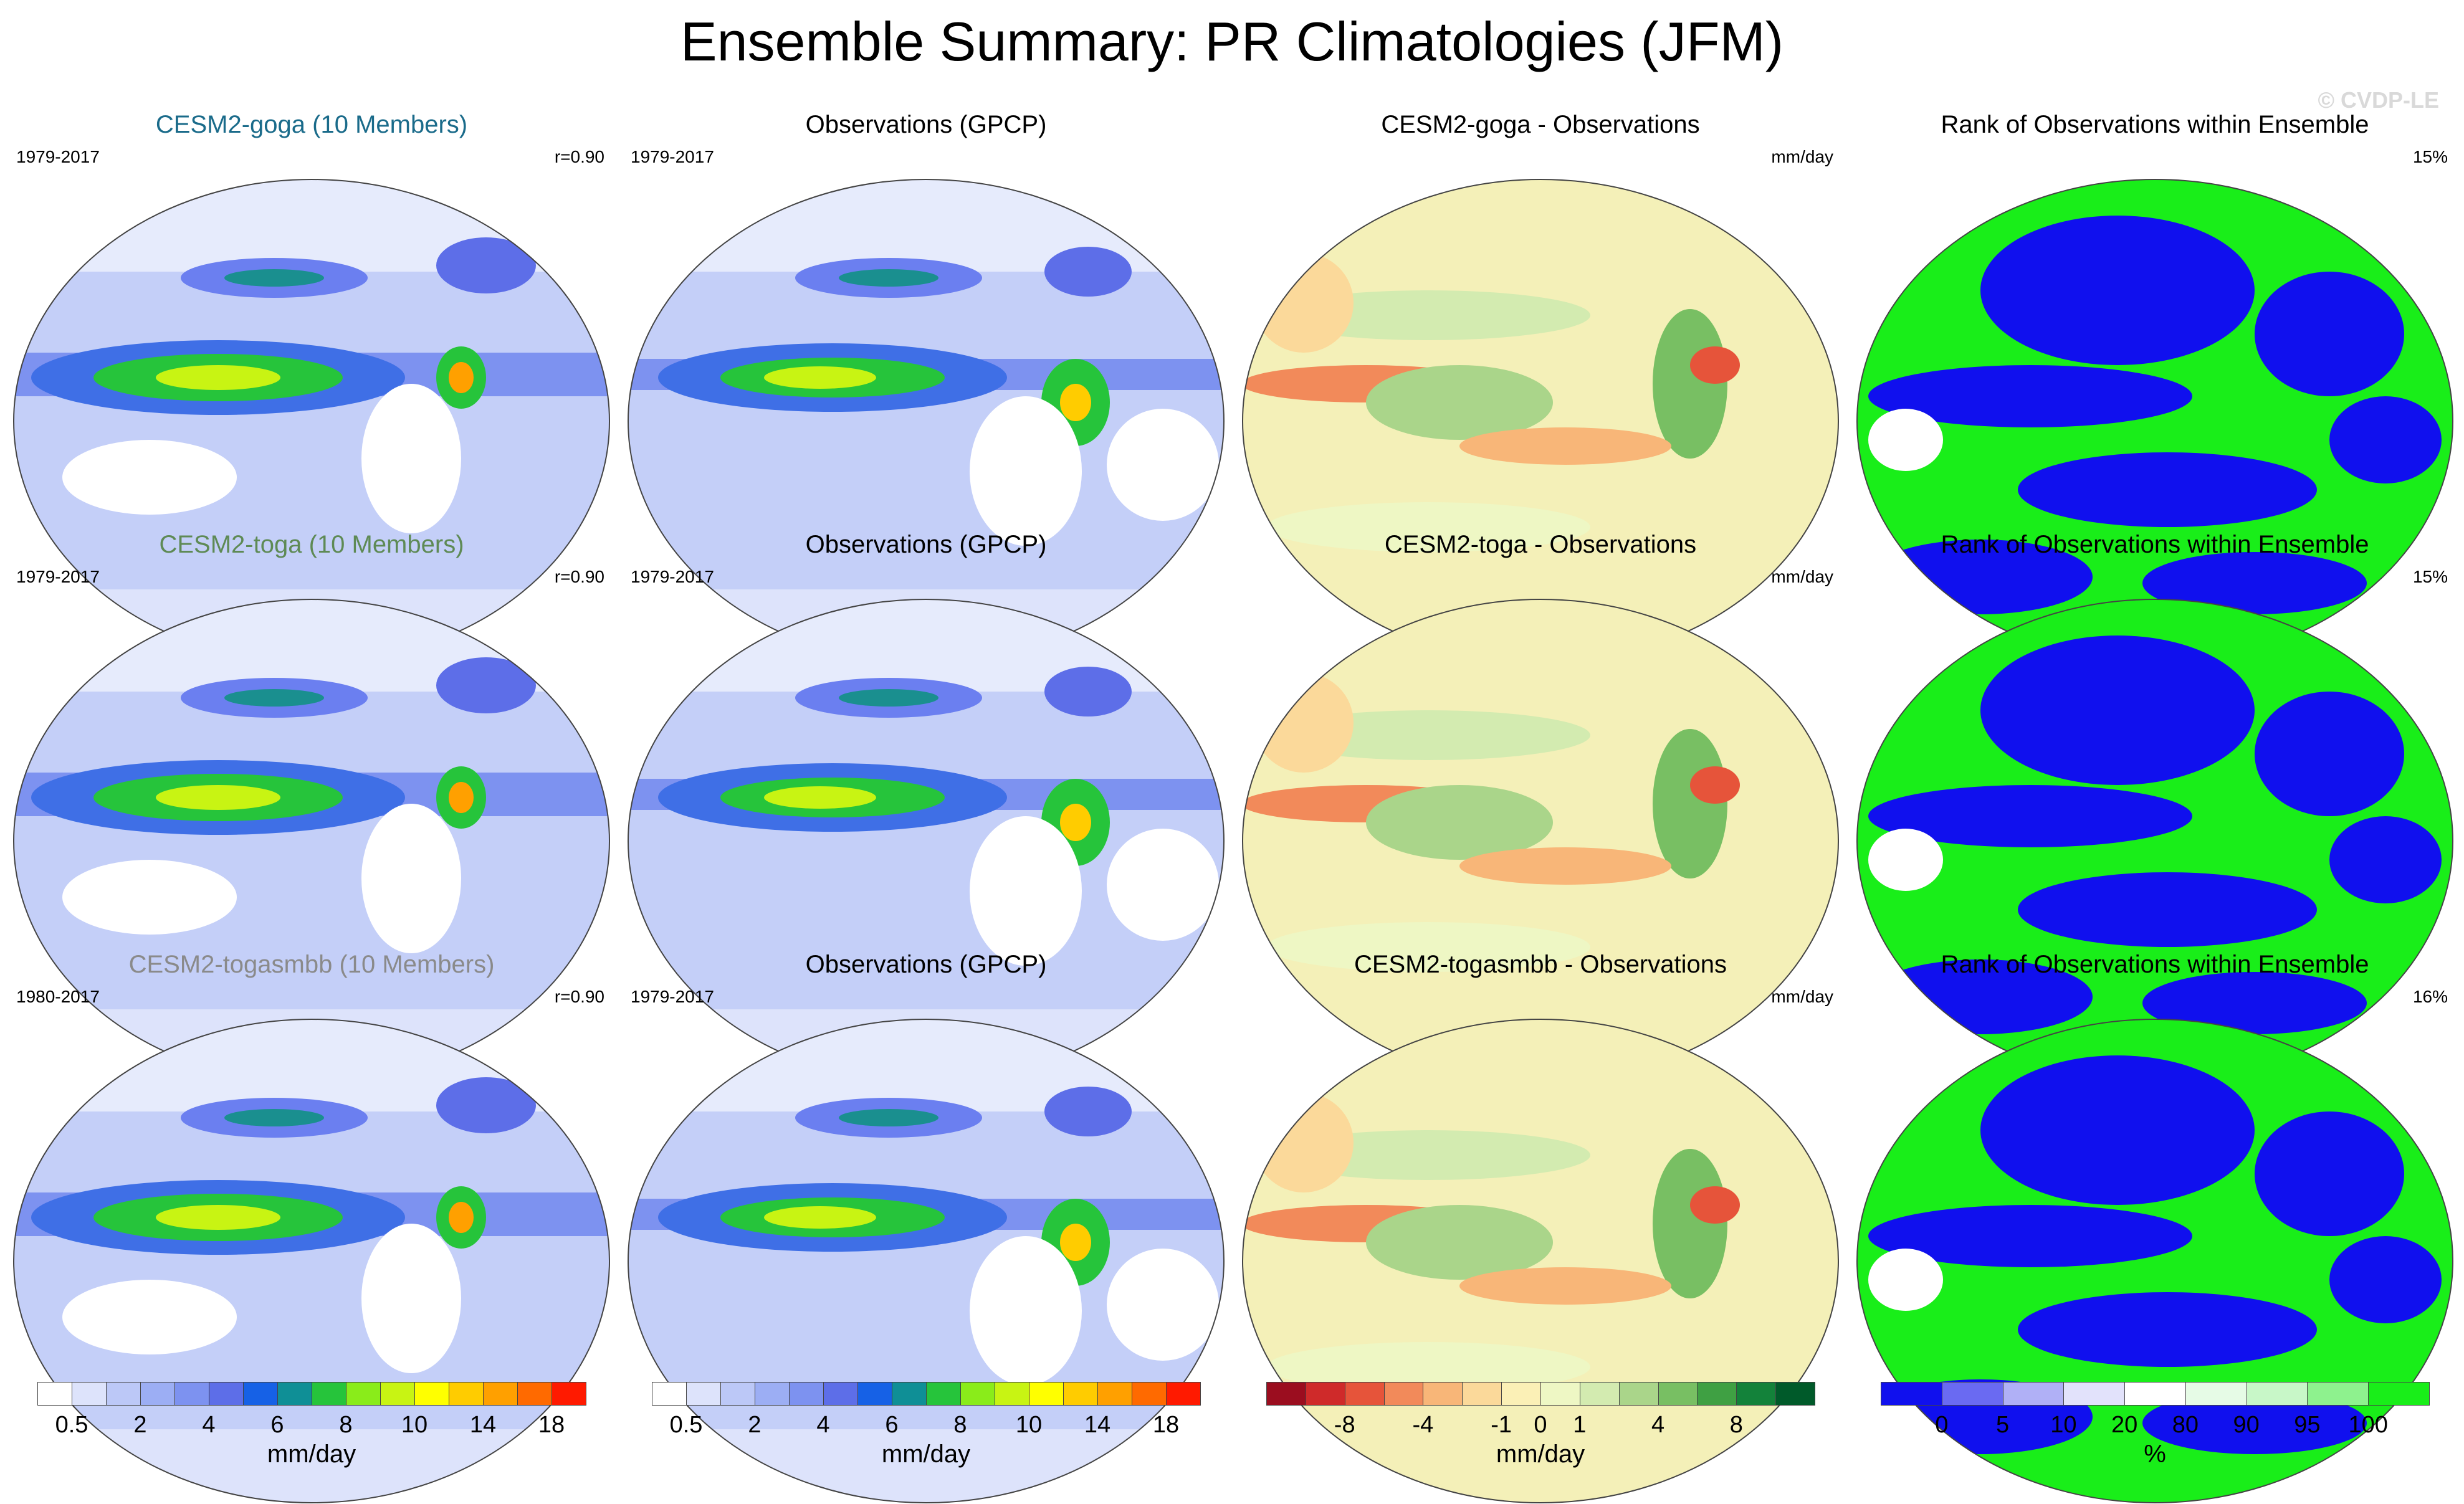 The width and height of the screenshot is (2464, 1504). What do you see at coordinates (1540, 544) in the screenshot?
I see `panel-title: CESM2-toga - Observations` at bounding box center [1540, 544].